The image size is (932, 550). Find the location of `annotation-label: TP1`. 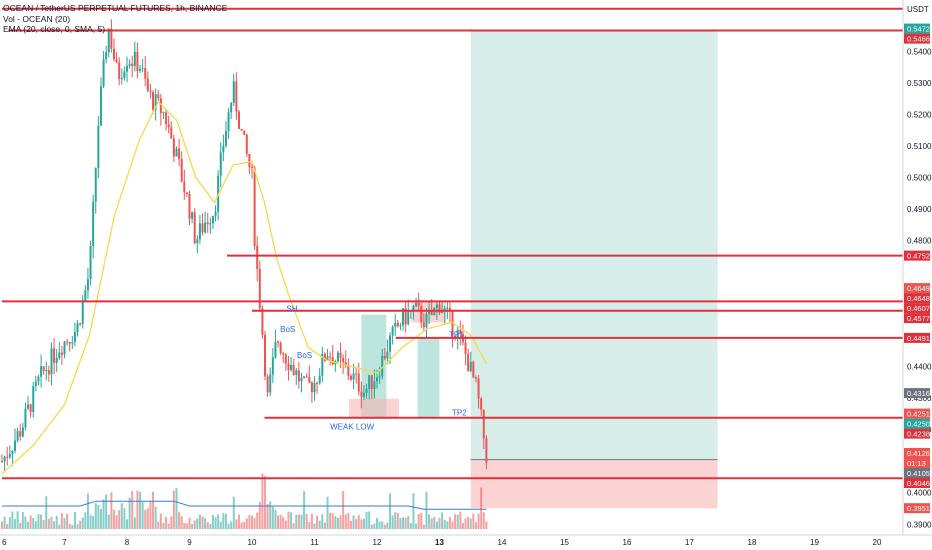

annotation-label: TP1 is located at coordinates (456, 334).